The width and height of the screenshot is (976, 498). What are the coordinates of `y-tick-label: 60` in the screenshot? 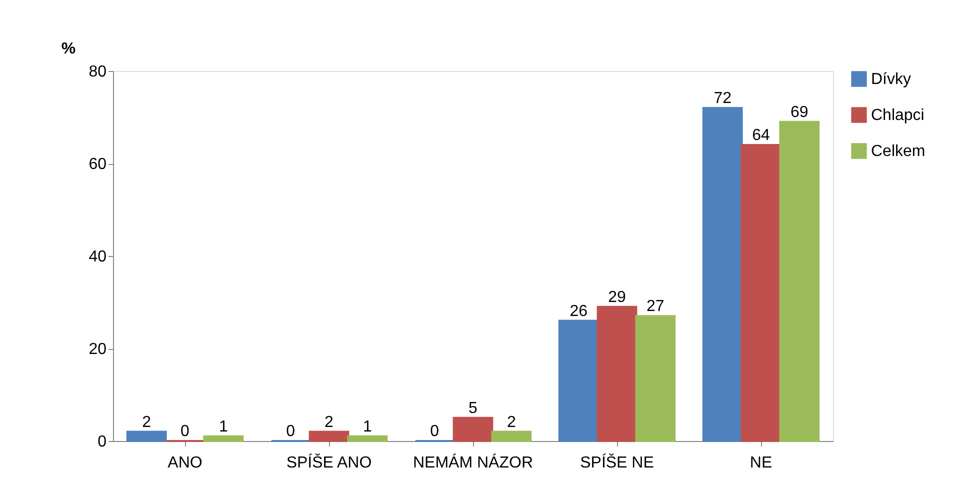 It's located at (97, 164).